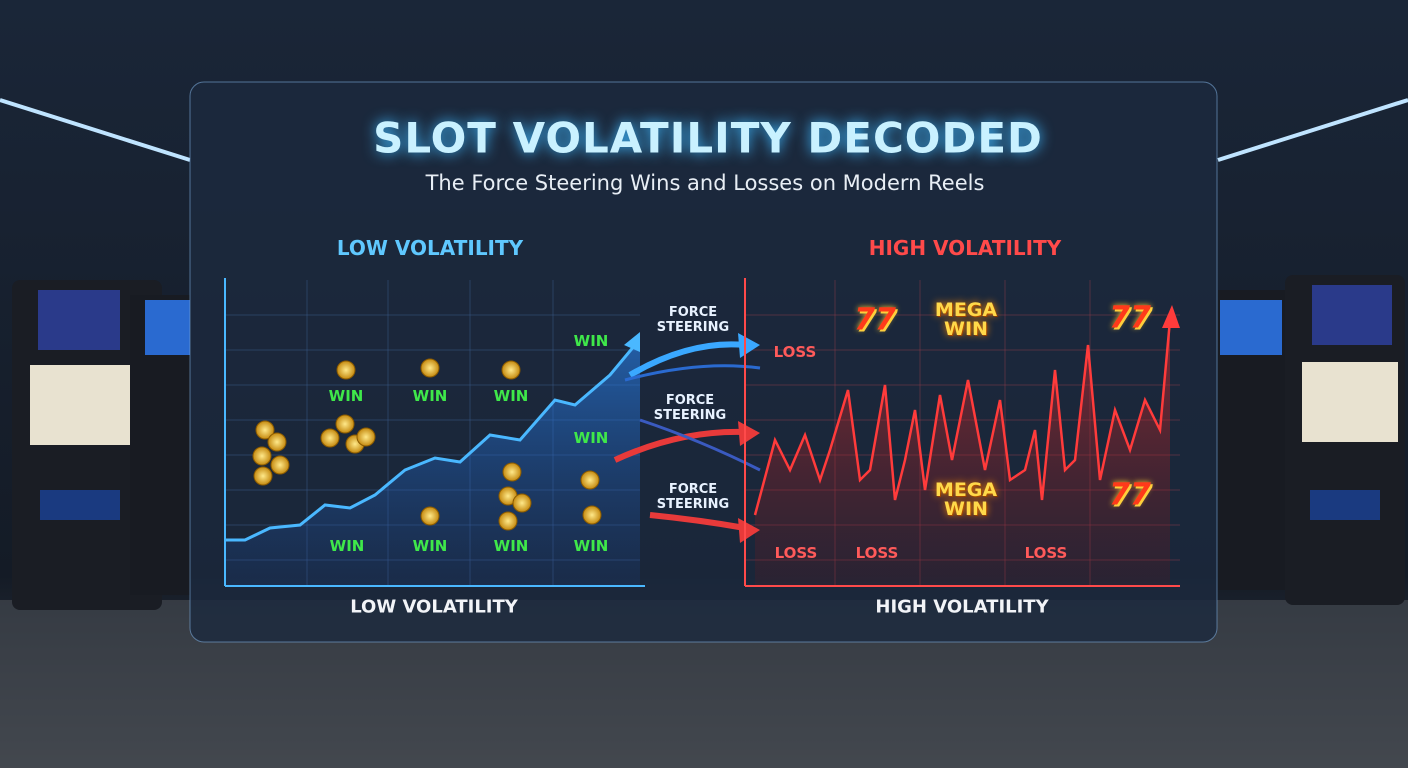 The width and height of the screenshot is (1408, 768). I want to click on high-line, so click(962, 417).